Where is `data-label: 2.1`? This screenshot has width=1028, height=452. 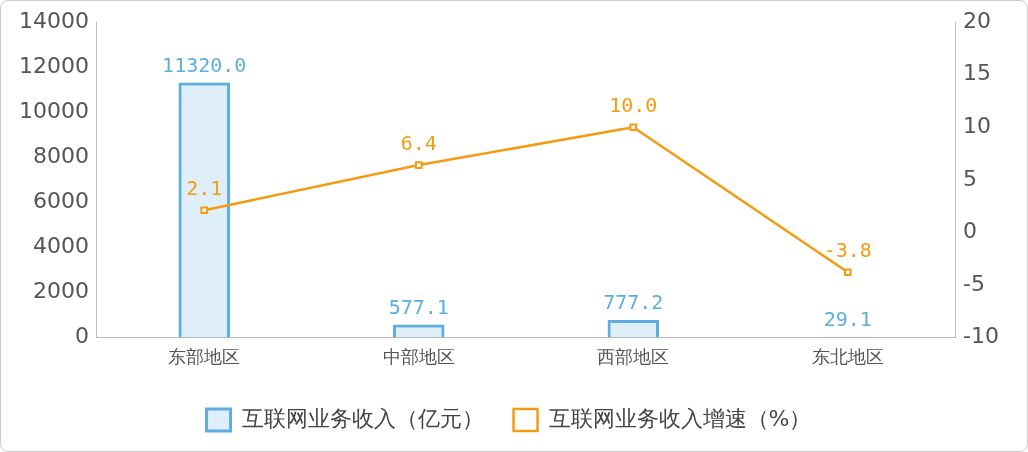
data-label: 2.1 is located at coordinates (204, 188).